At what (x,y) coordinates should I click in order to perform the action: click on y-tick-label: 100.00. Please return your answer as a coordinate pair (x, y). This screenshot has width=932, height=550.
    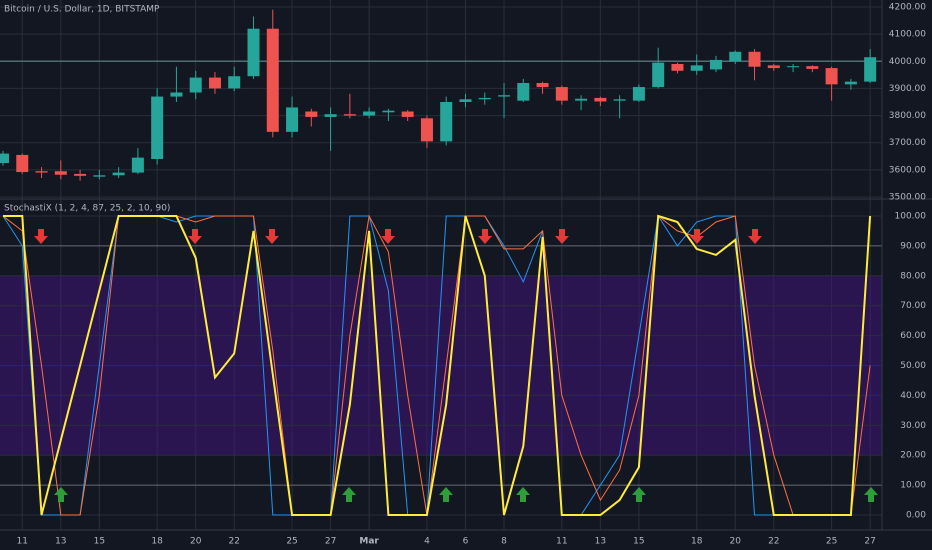
    Looking at the image, I should click on (911, 217).